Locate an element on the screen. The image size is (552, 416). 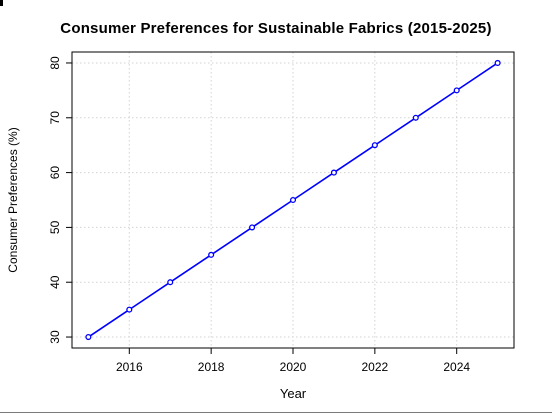
x-tick-label: 2020 is located at coordinates (293, 367).